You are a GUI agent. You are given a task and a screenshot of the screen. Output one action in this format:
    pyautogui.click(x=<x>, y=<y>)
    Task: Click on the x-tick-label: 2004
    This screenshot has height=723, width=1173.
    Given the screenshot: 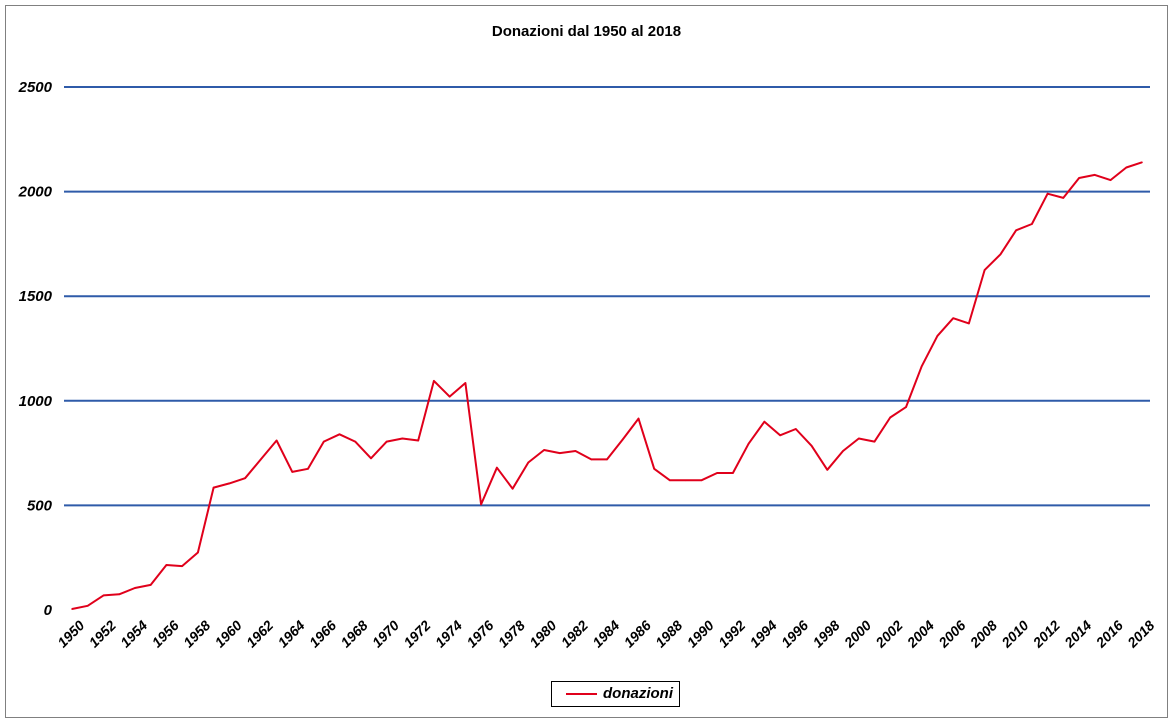 What is the action you would take?
    pyautogui.click(x=920, y=634)
    